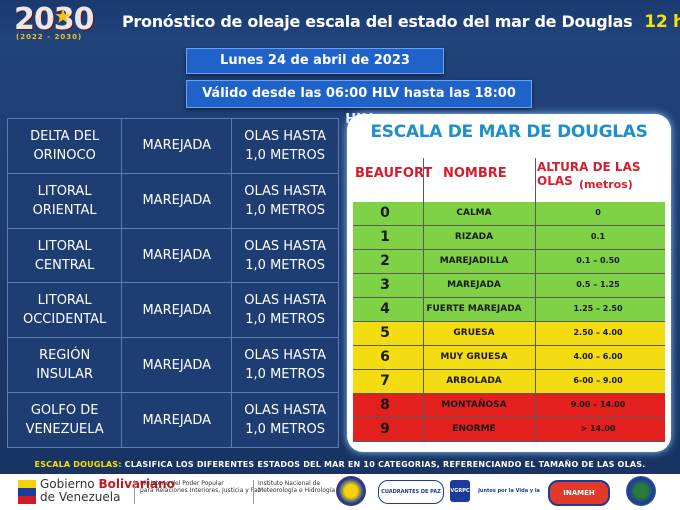 This screenshot has width=680, height=510. What do you see at coordinates (509, 214) in the screenshot?
I see `scale-row: 0 CALMA 0` at bounding box center [509, 214].